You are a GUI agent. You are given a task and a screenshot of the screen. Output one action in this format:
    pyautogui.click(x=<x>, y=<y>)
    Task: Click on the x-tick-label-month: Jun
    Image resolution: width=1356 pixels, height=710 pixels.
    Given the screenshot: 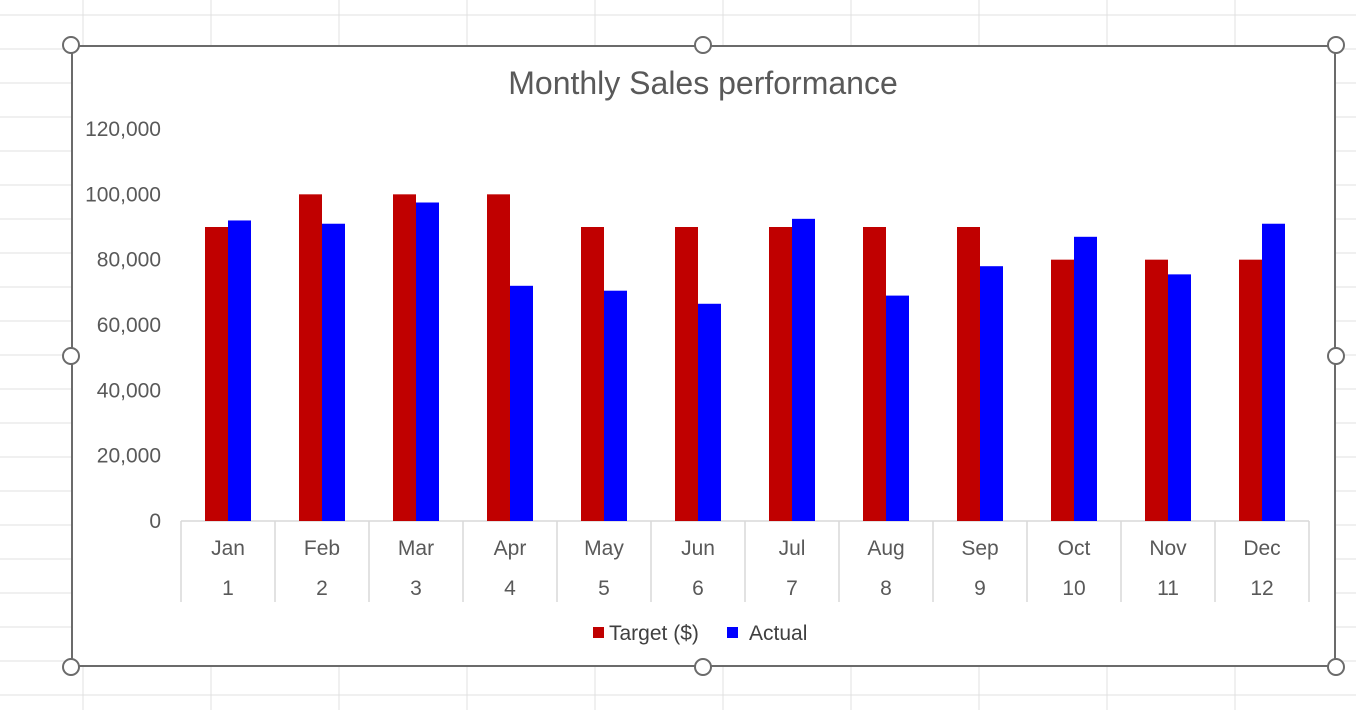 What is the action you would take?
    pyautogui.click(x=698, y=548)
    